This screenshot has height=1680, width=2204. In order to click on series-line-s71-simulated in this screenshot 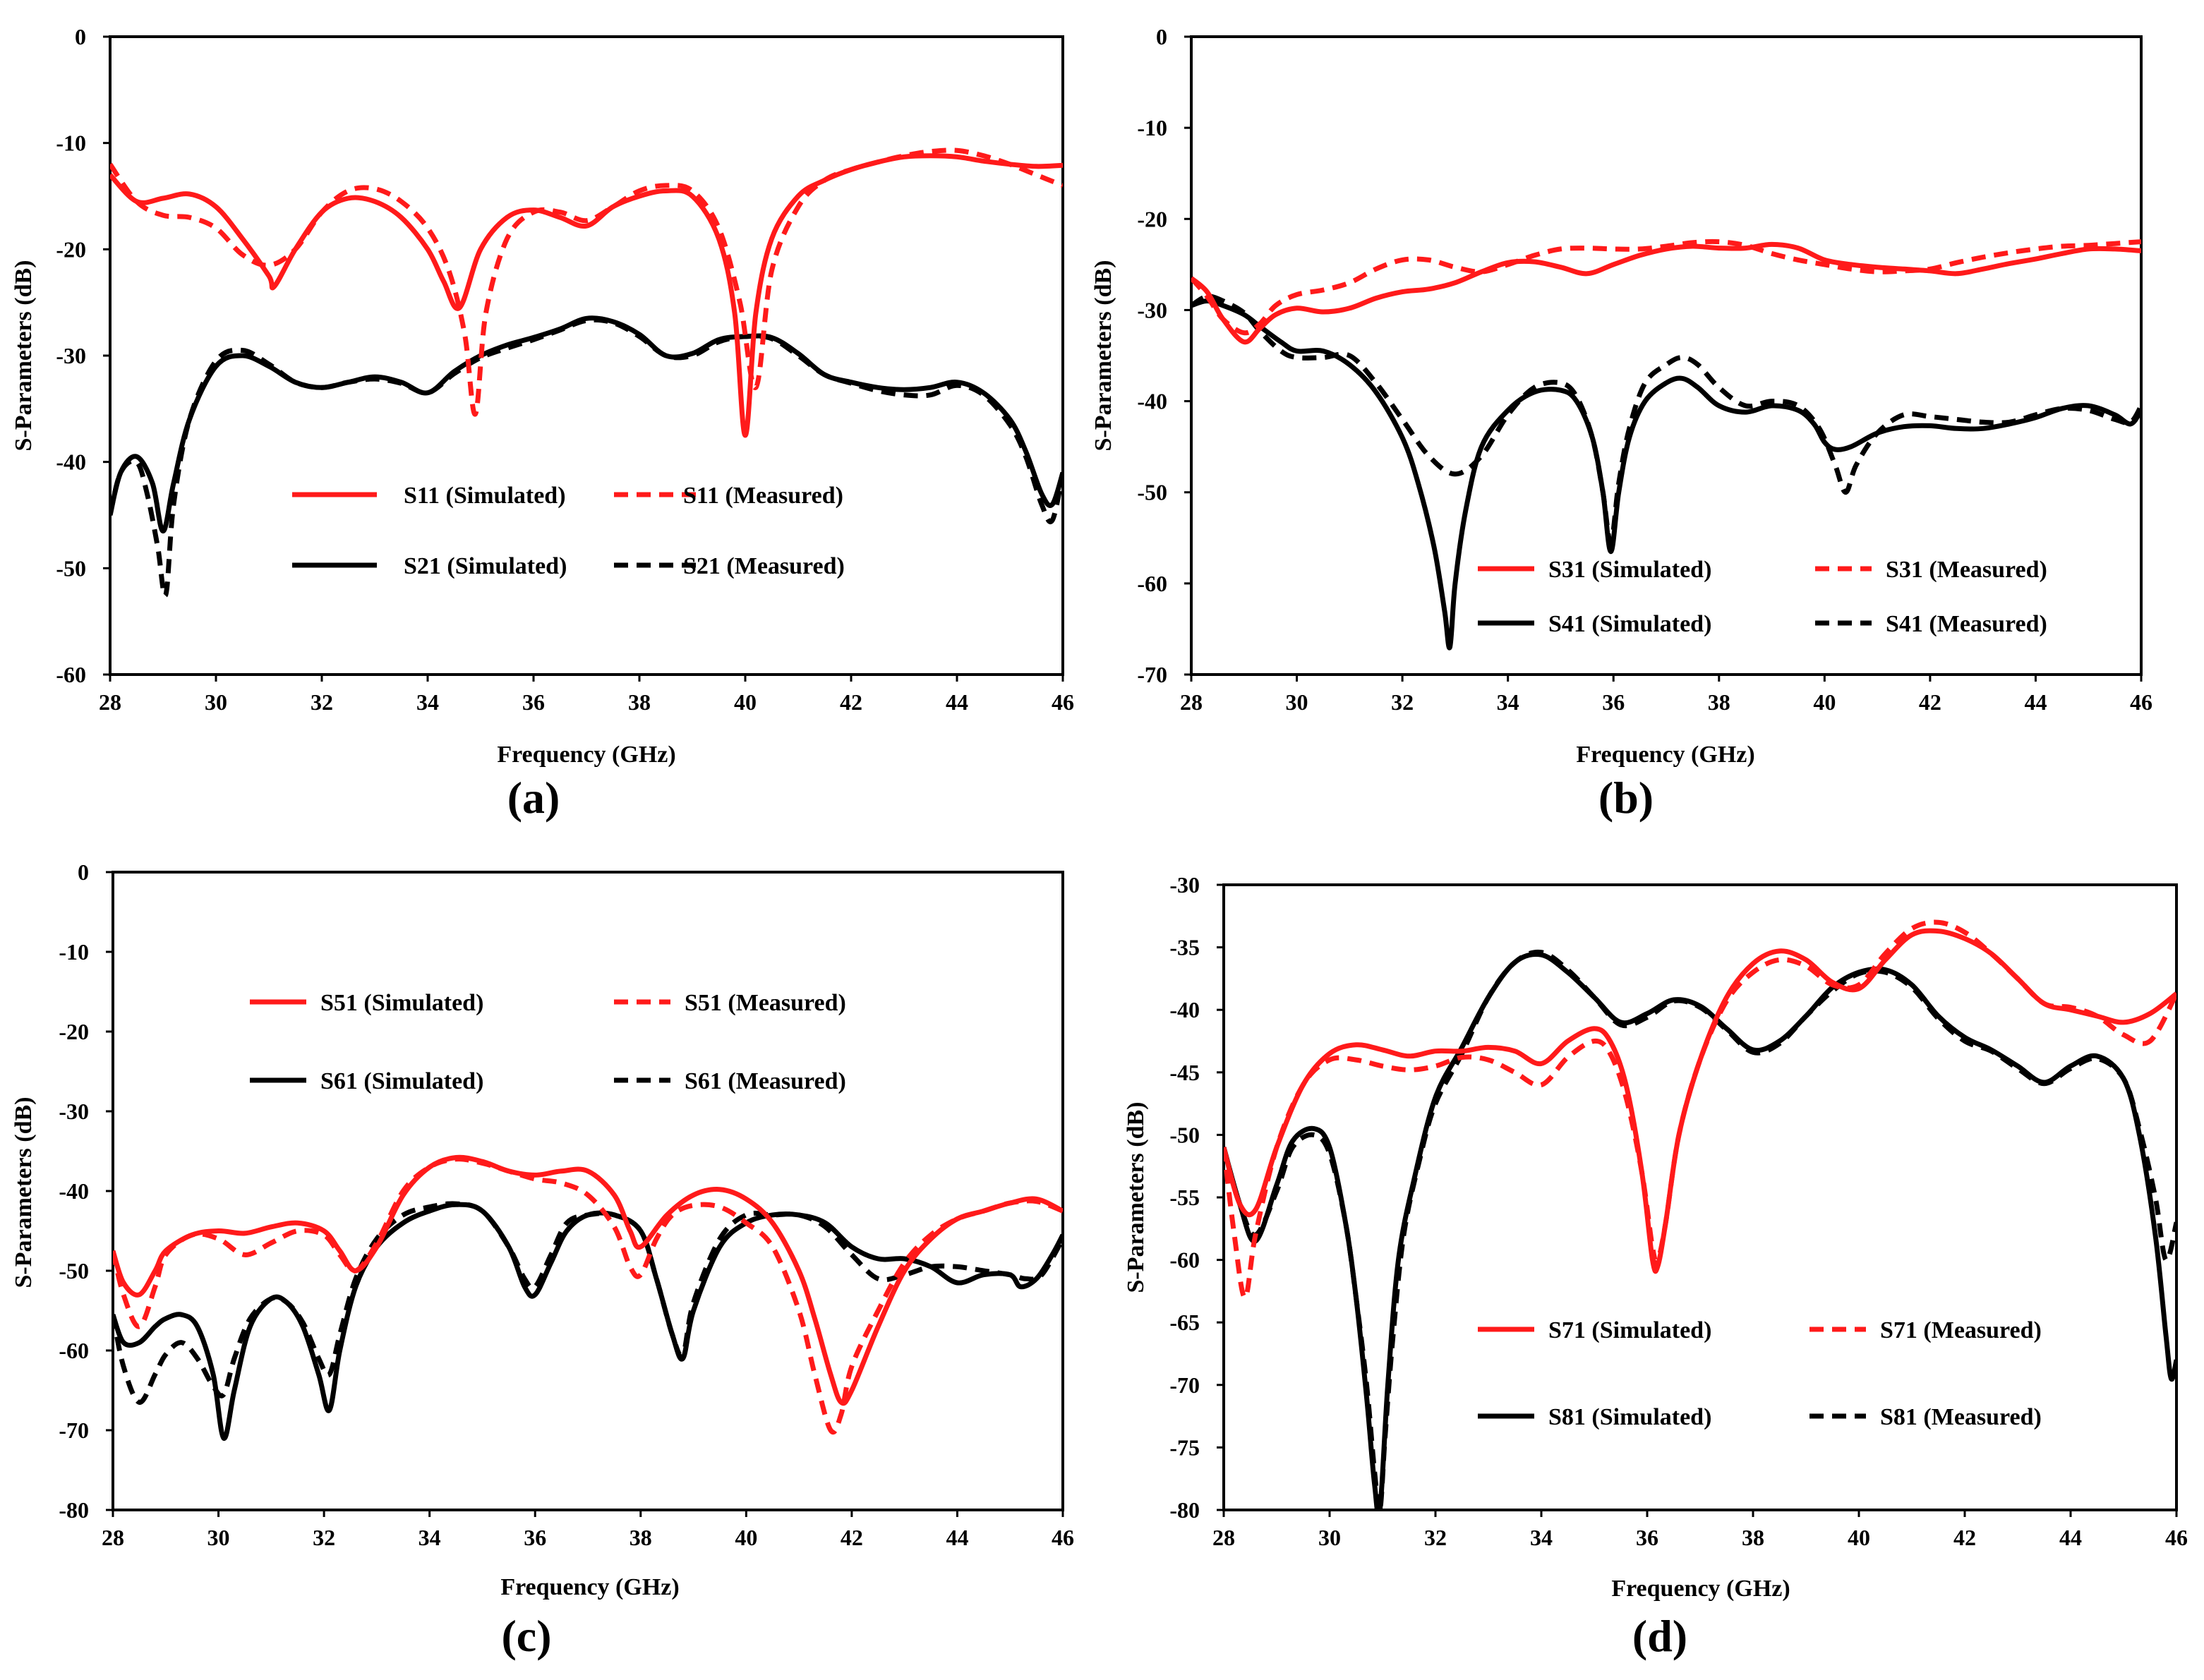, I will do `click(1700, 1101)`.